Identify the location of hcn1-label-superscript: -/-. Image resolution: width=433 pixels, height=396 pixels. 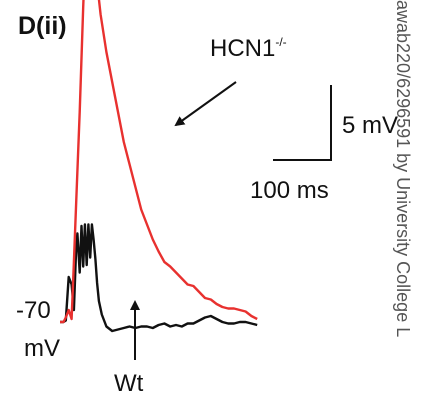
(280, 42).